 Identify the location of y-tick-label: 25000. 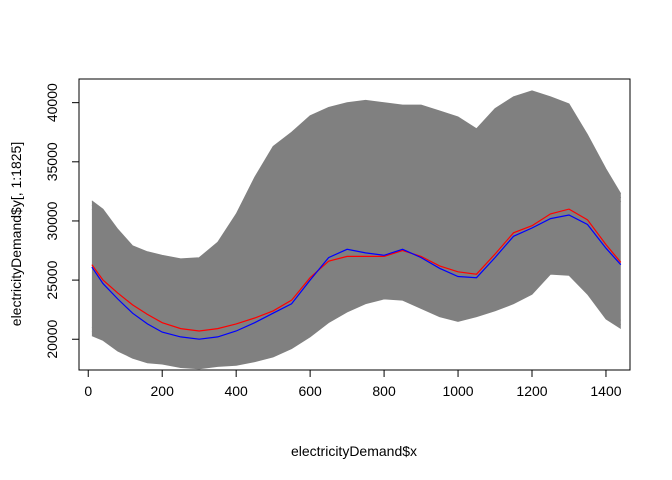
(52, 279).